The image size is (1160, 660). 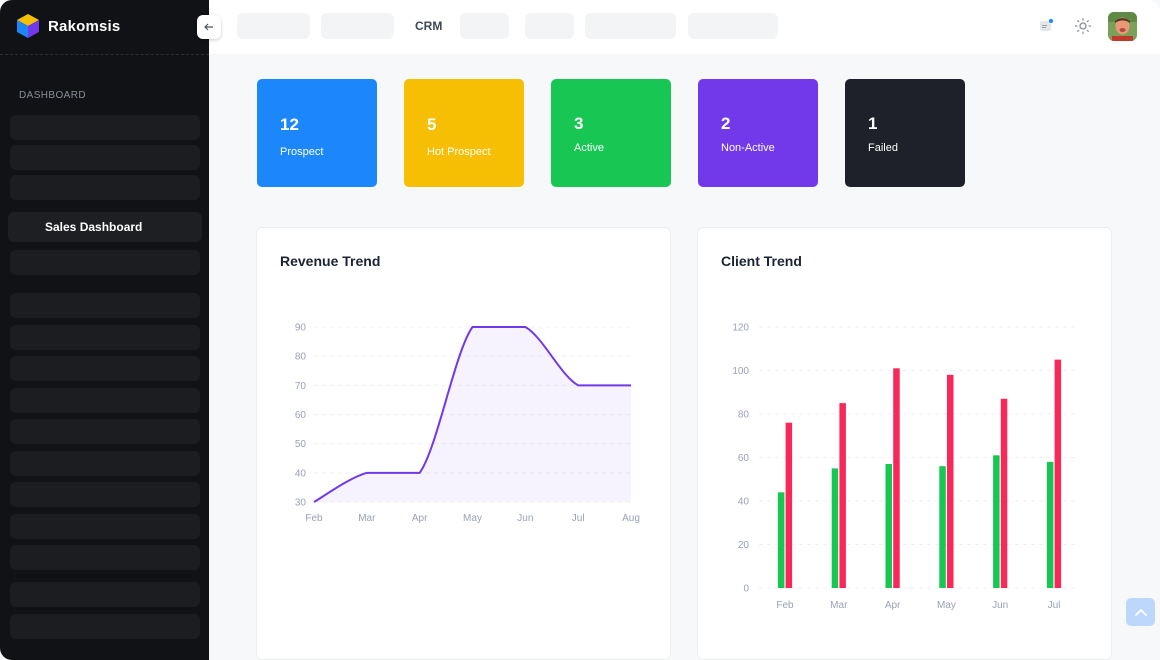 I want to click on sidebar-section-title: DASHBOARD, so click(x=52, y=95).